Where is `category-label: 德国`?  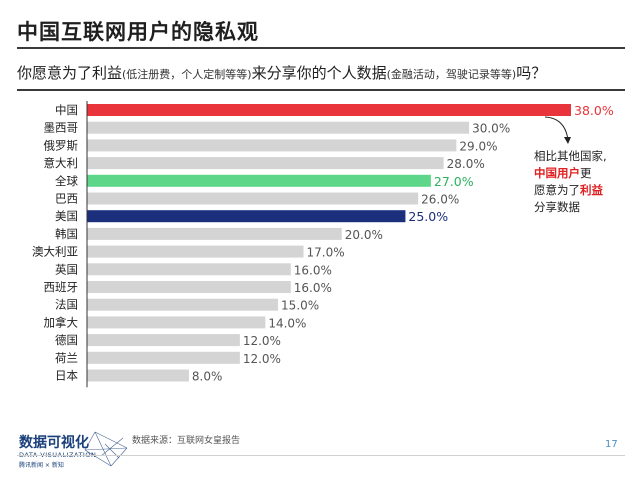 category-label: 德国 is located at coordinates (66, 340).